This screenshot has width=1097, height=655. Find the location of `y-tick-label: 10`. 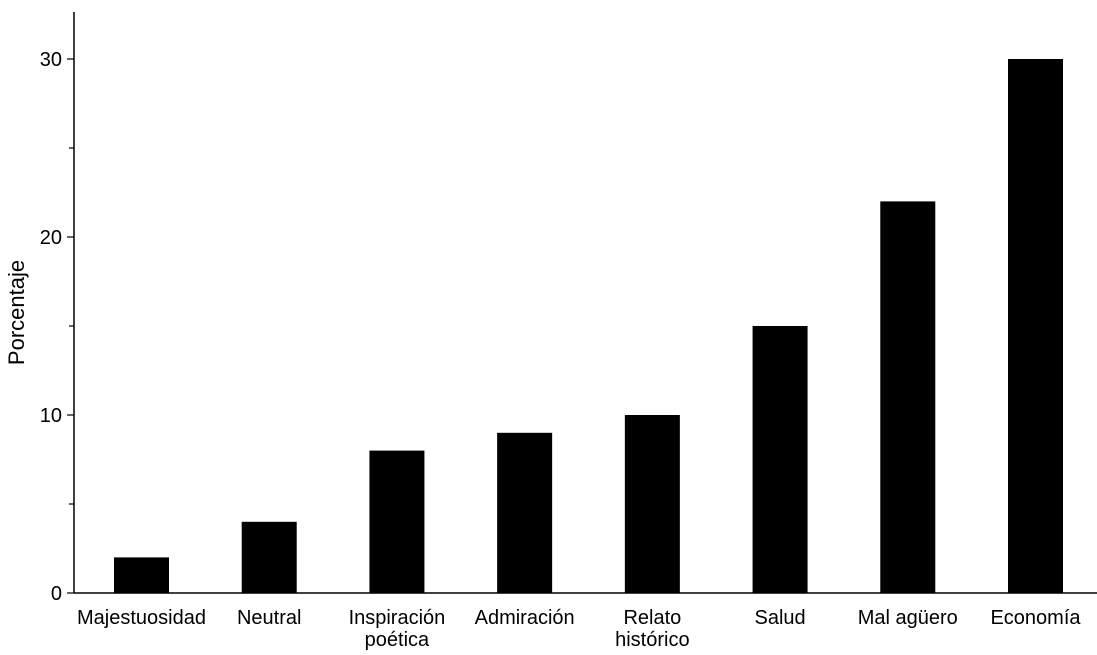

y-tick-label: 10 is located at coordinates (51, 416).